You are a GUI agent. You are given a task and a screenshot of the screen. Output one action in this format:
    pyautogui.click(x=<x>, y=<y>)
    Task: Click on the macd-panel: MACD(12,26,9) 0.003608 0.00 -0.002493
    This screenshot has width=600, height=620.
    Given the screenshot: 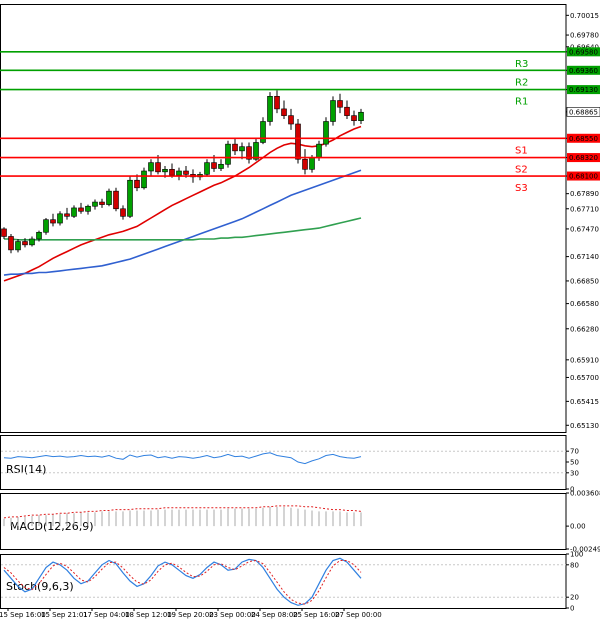 What is the action you would take?
    pyautogui.click(x=300, y=522)
    